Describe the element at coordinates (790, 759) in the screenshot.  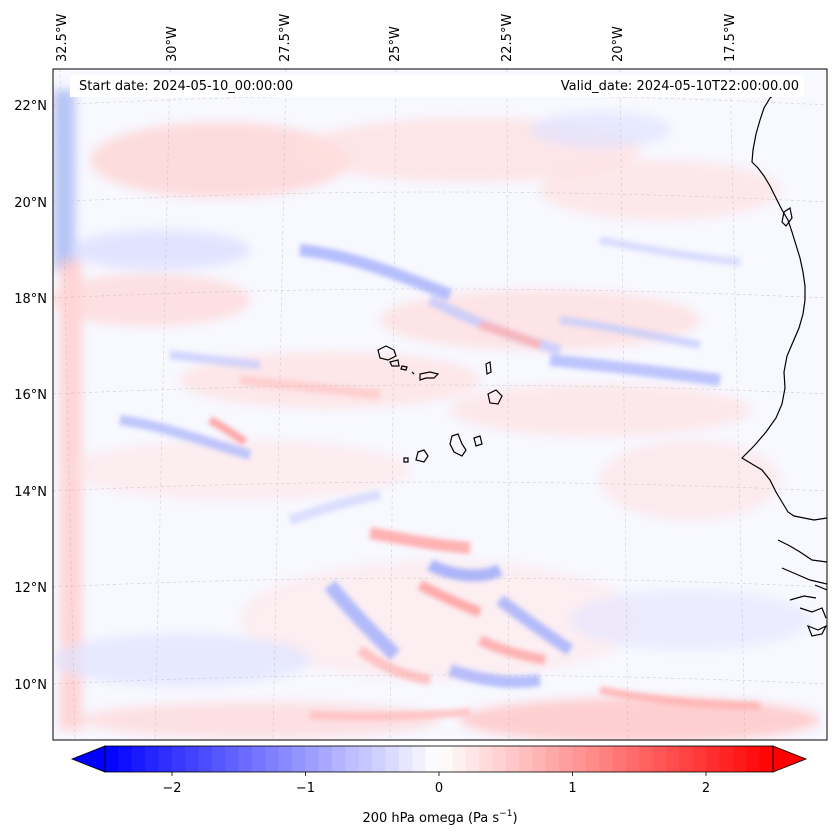
I see `colorbar-extend-max` at that location.